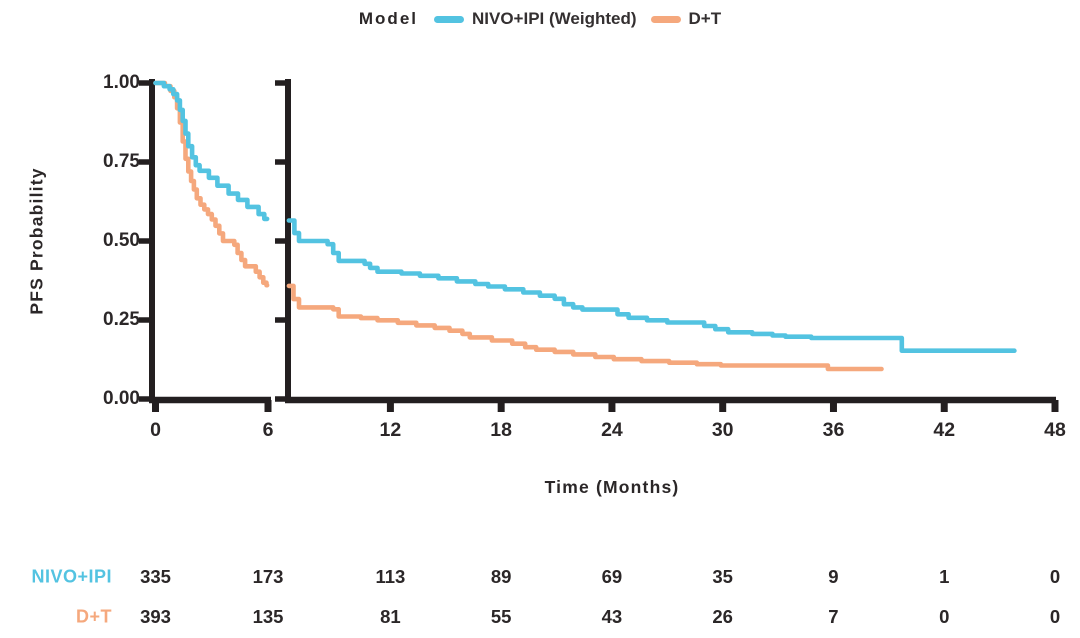 This screenshot has height=638, width=1080. I want to click on legend-label: NIVO+IPI (Weighted), so click(554, 18).